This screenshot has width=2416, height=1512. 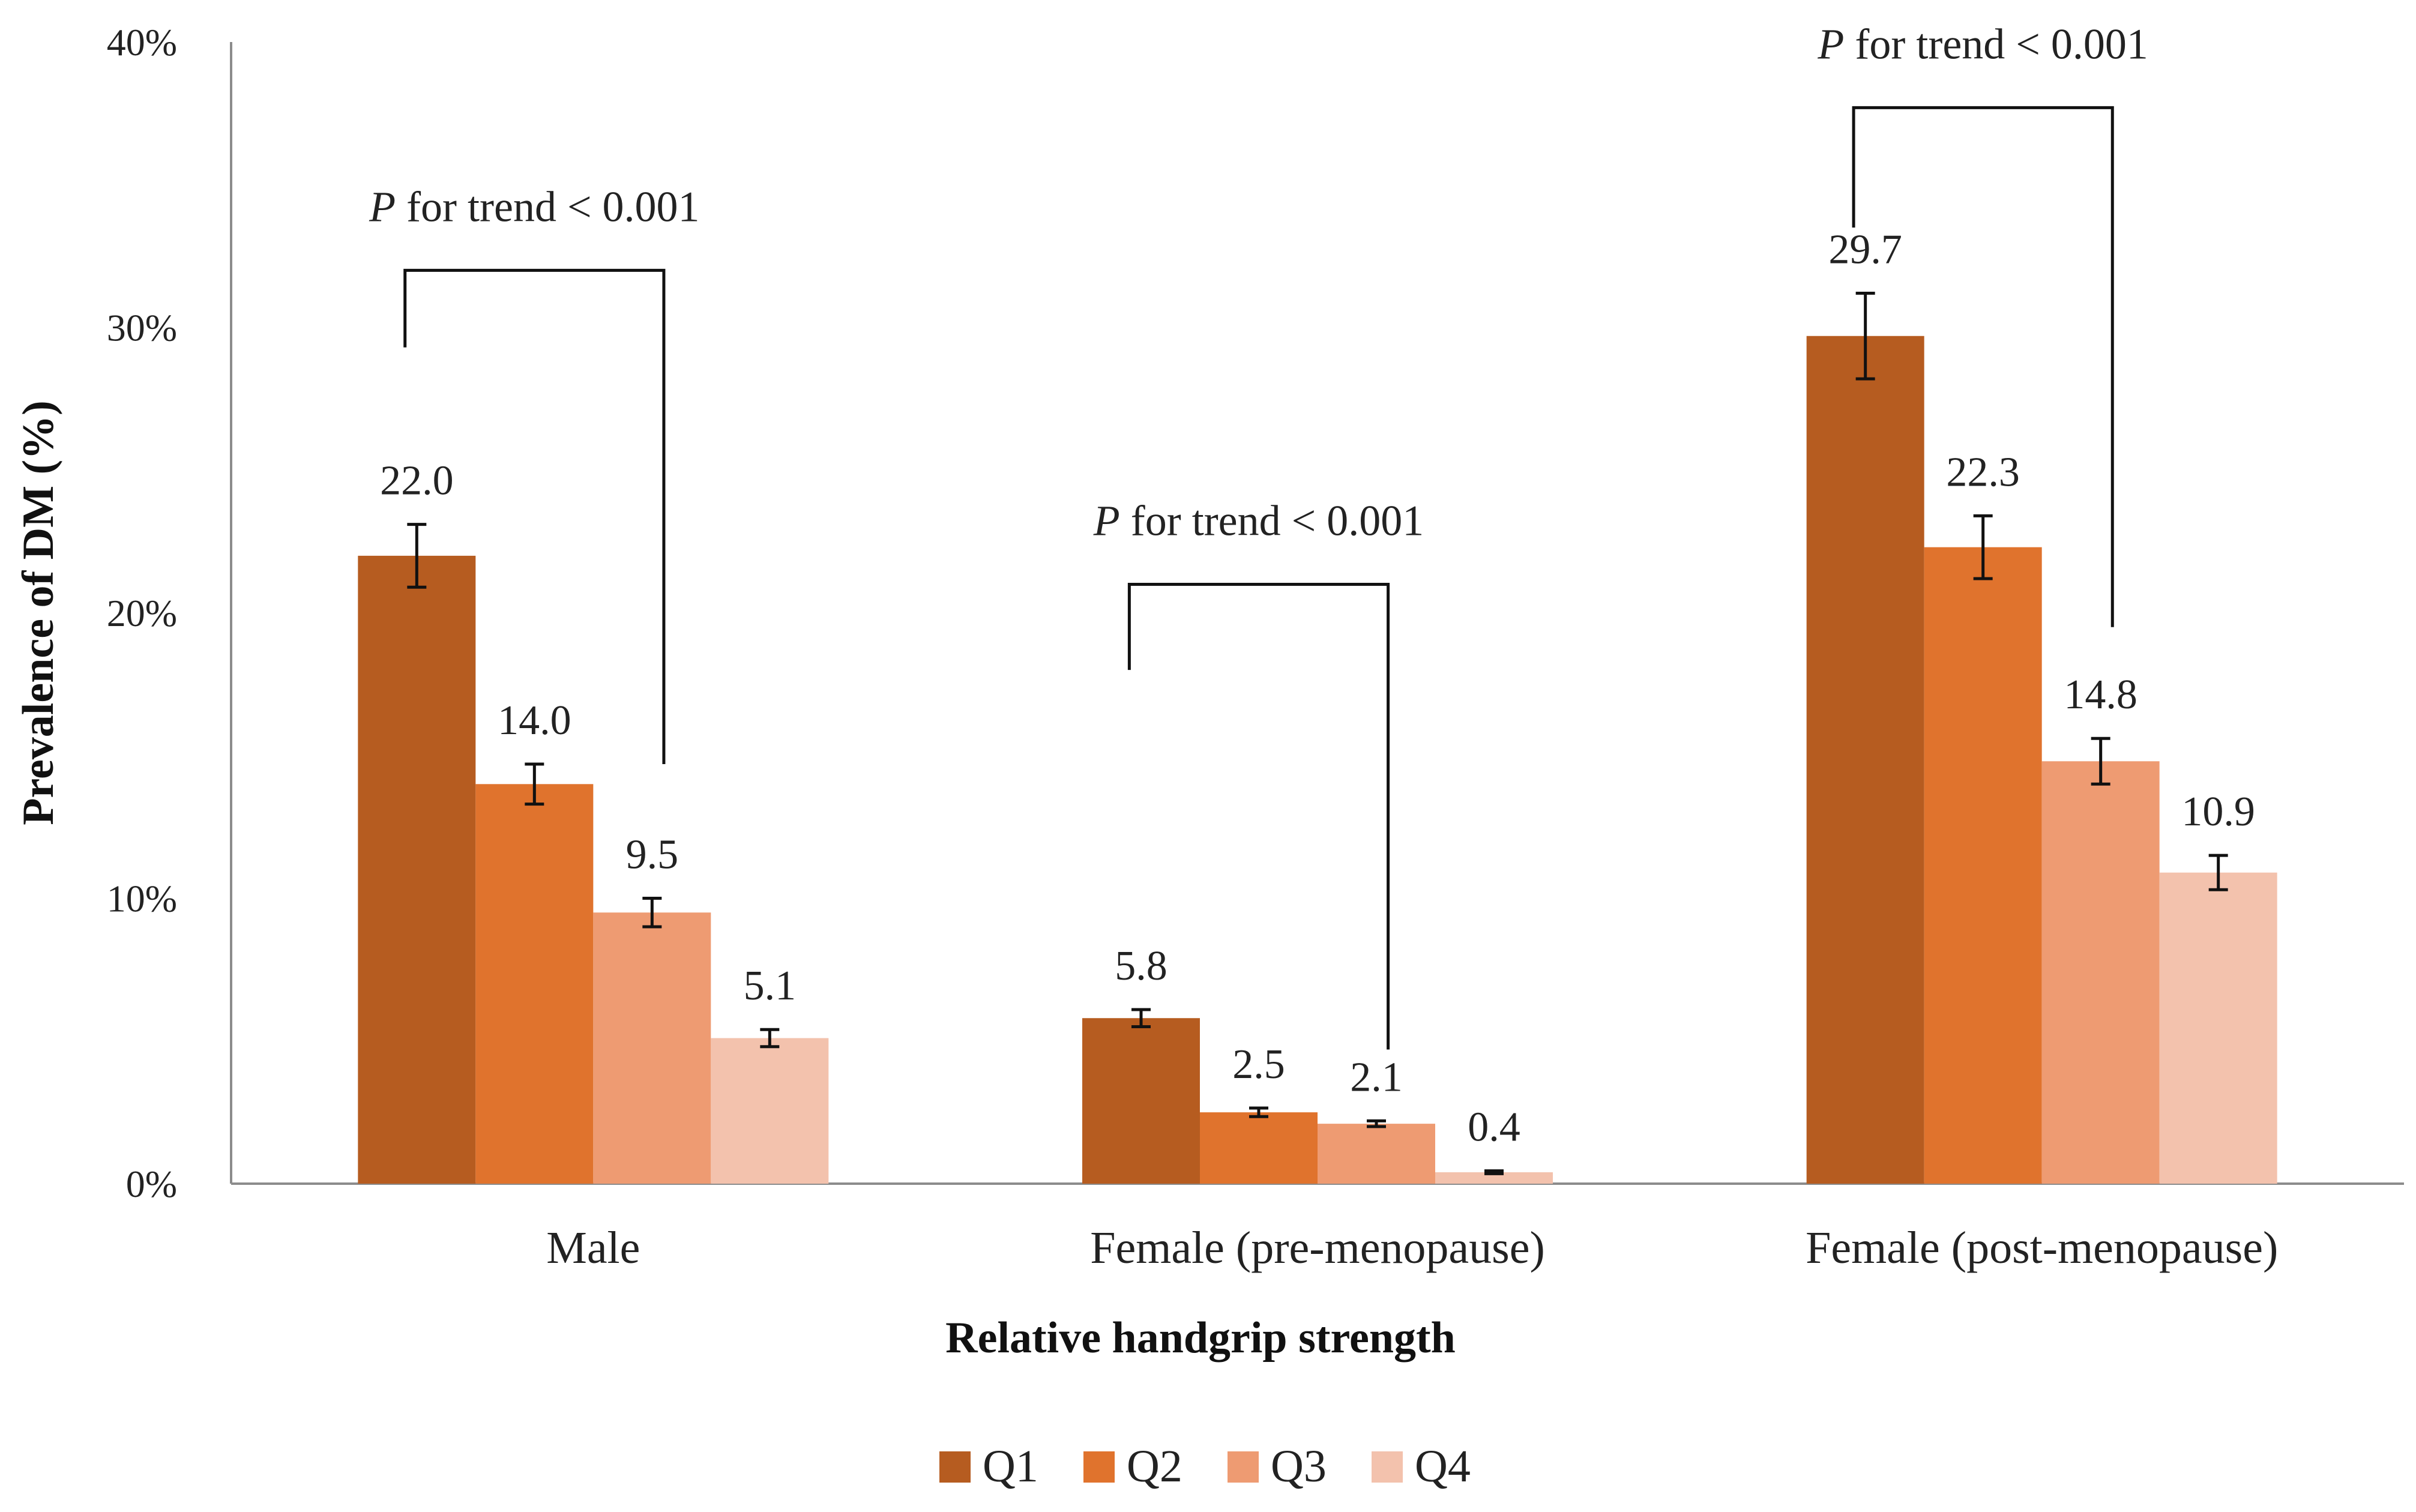 What do you see at coordinates (142, 42) in the screenshot?
I see `y-tick-label: 40%` at bounding box center [142, 42].